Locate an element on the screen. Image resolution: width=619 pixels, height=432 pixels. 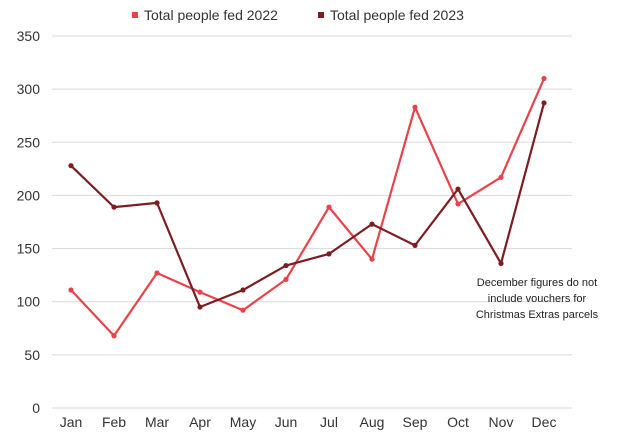
y-axis-ticks: 0 50 100 150 200 250 300 350 is located at coordinates (29, 222).